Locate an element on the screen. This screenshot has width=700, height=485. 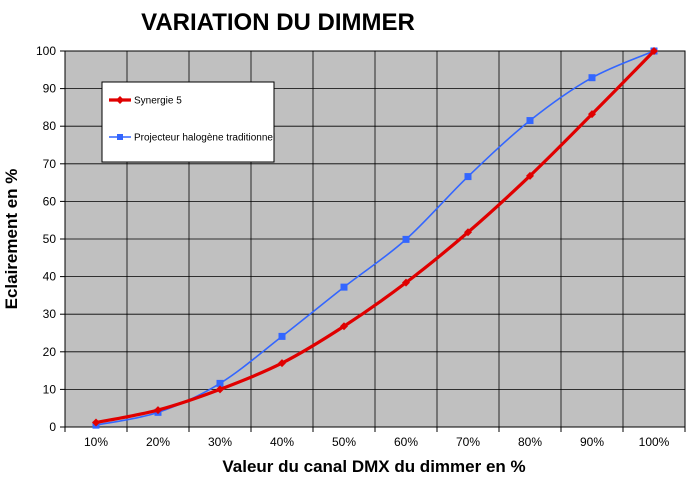
y-tick-label: 50 is located at coordinates (50, 239).